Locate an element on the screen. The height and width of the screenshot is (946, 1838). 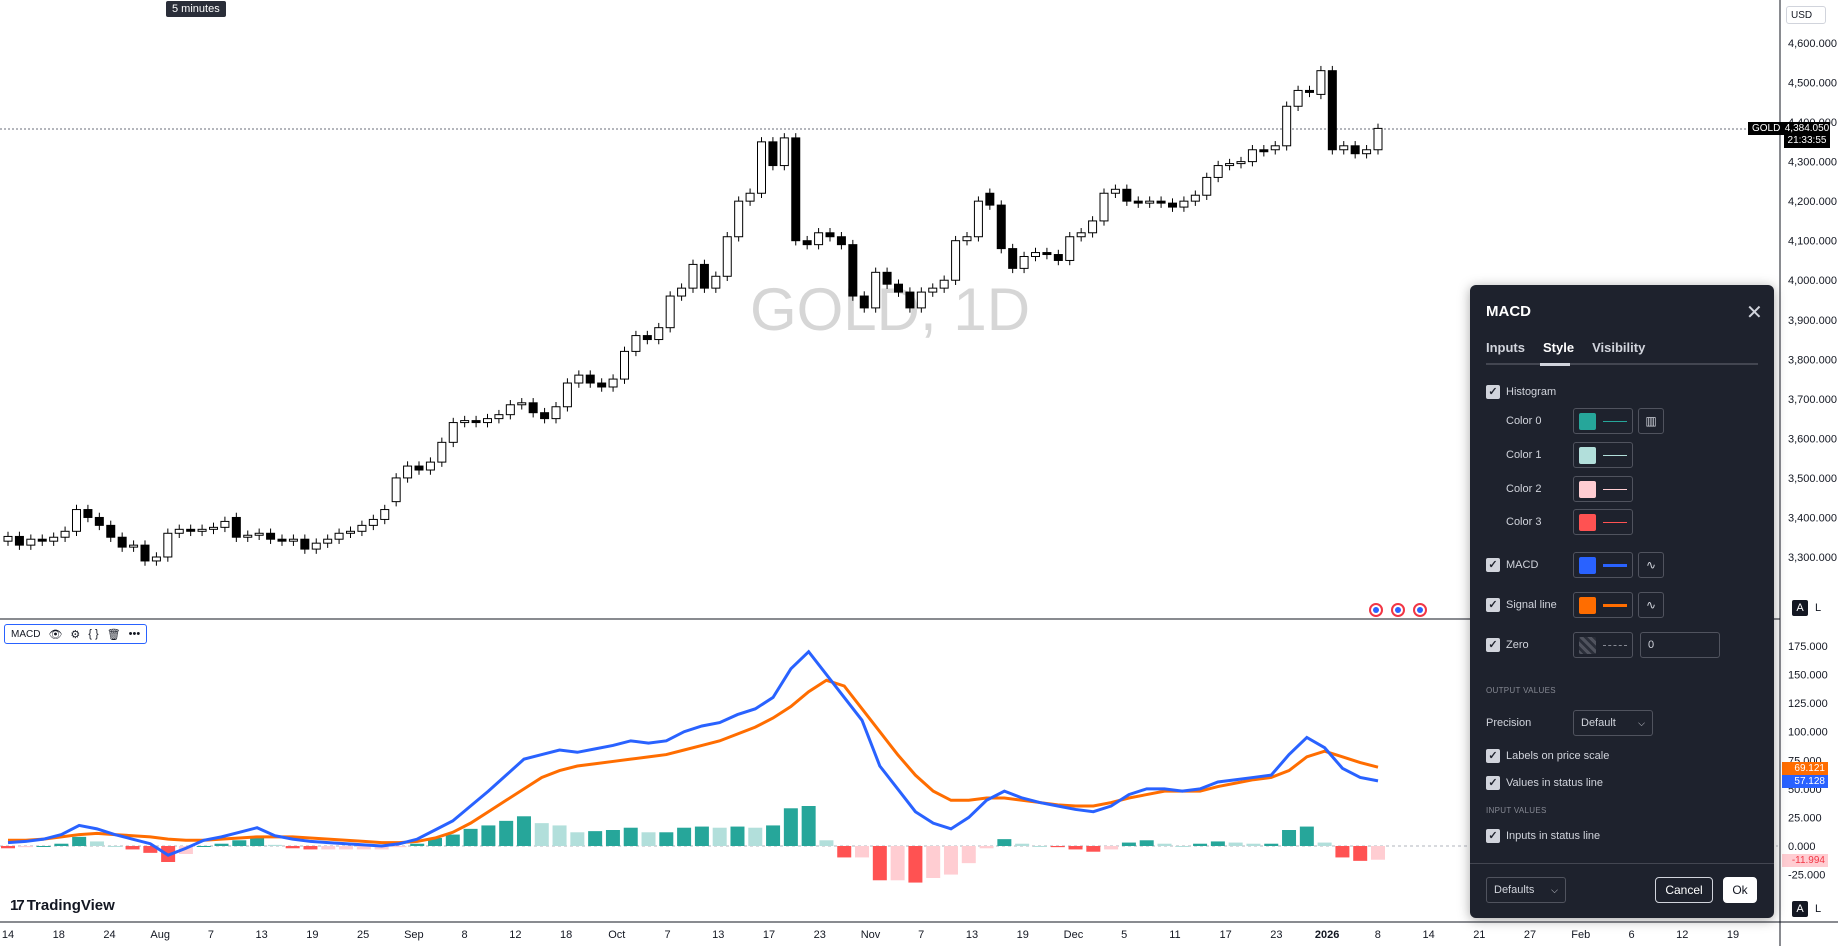
more-icon: ••• is located at coordinates (134, 634).